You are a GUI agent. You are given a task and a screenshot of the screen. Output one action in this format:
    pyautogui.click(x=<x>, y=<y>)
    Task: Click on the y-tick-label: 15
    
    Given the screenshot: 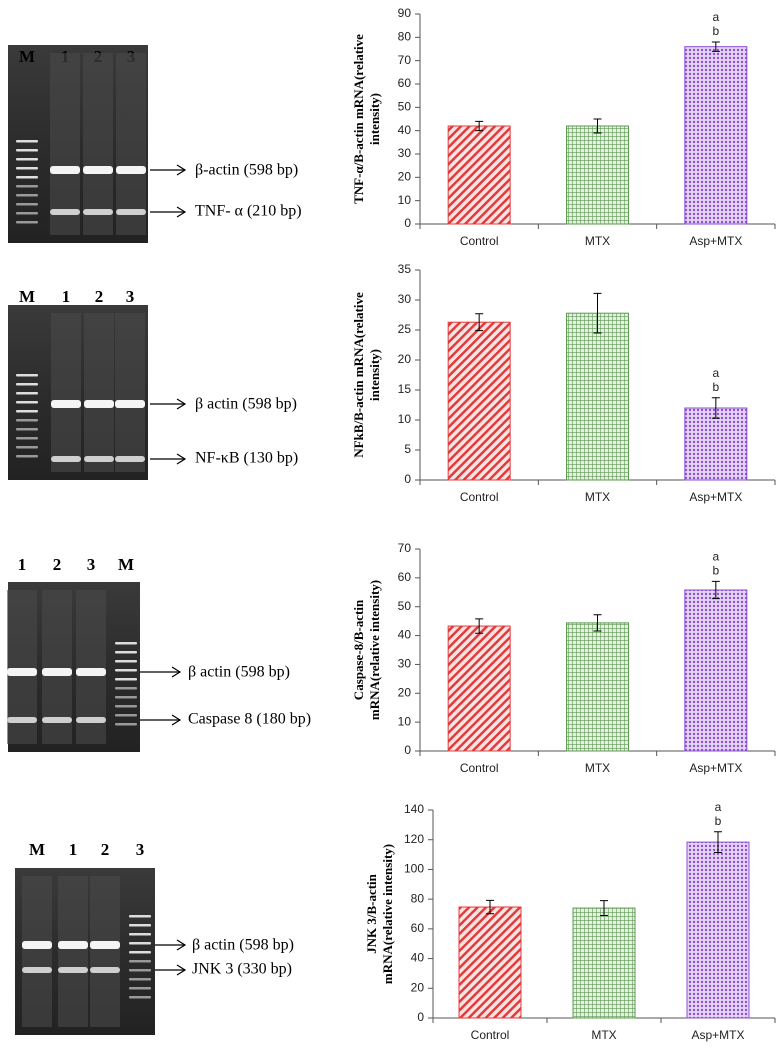 What is the action you would take?
    pyautogui.click(x=405, y=389)
    